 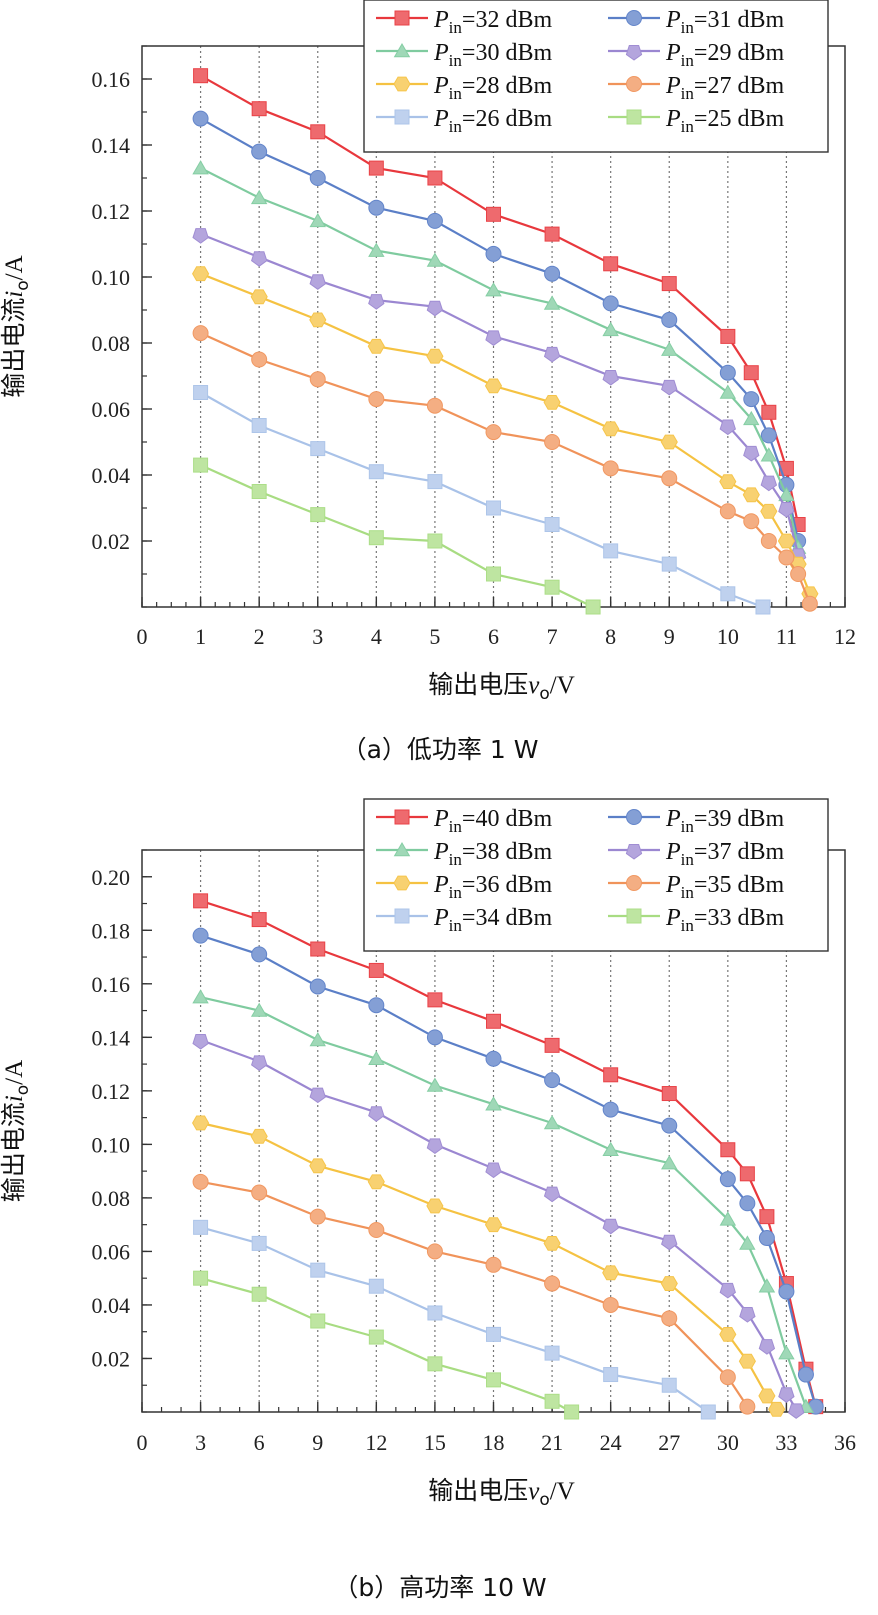 What do you see at coordinates (376, 1442) in the screenshot?
I see `x-tick-label: 12` at bounding box center [376, 1442].